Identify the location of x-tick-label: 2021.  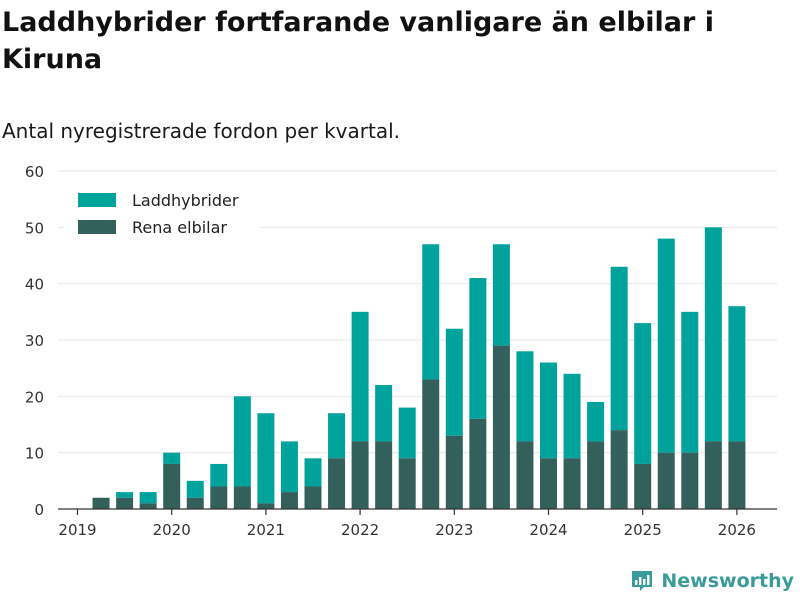
(266, 530).